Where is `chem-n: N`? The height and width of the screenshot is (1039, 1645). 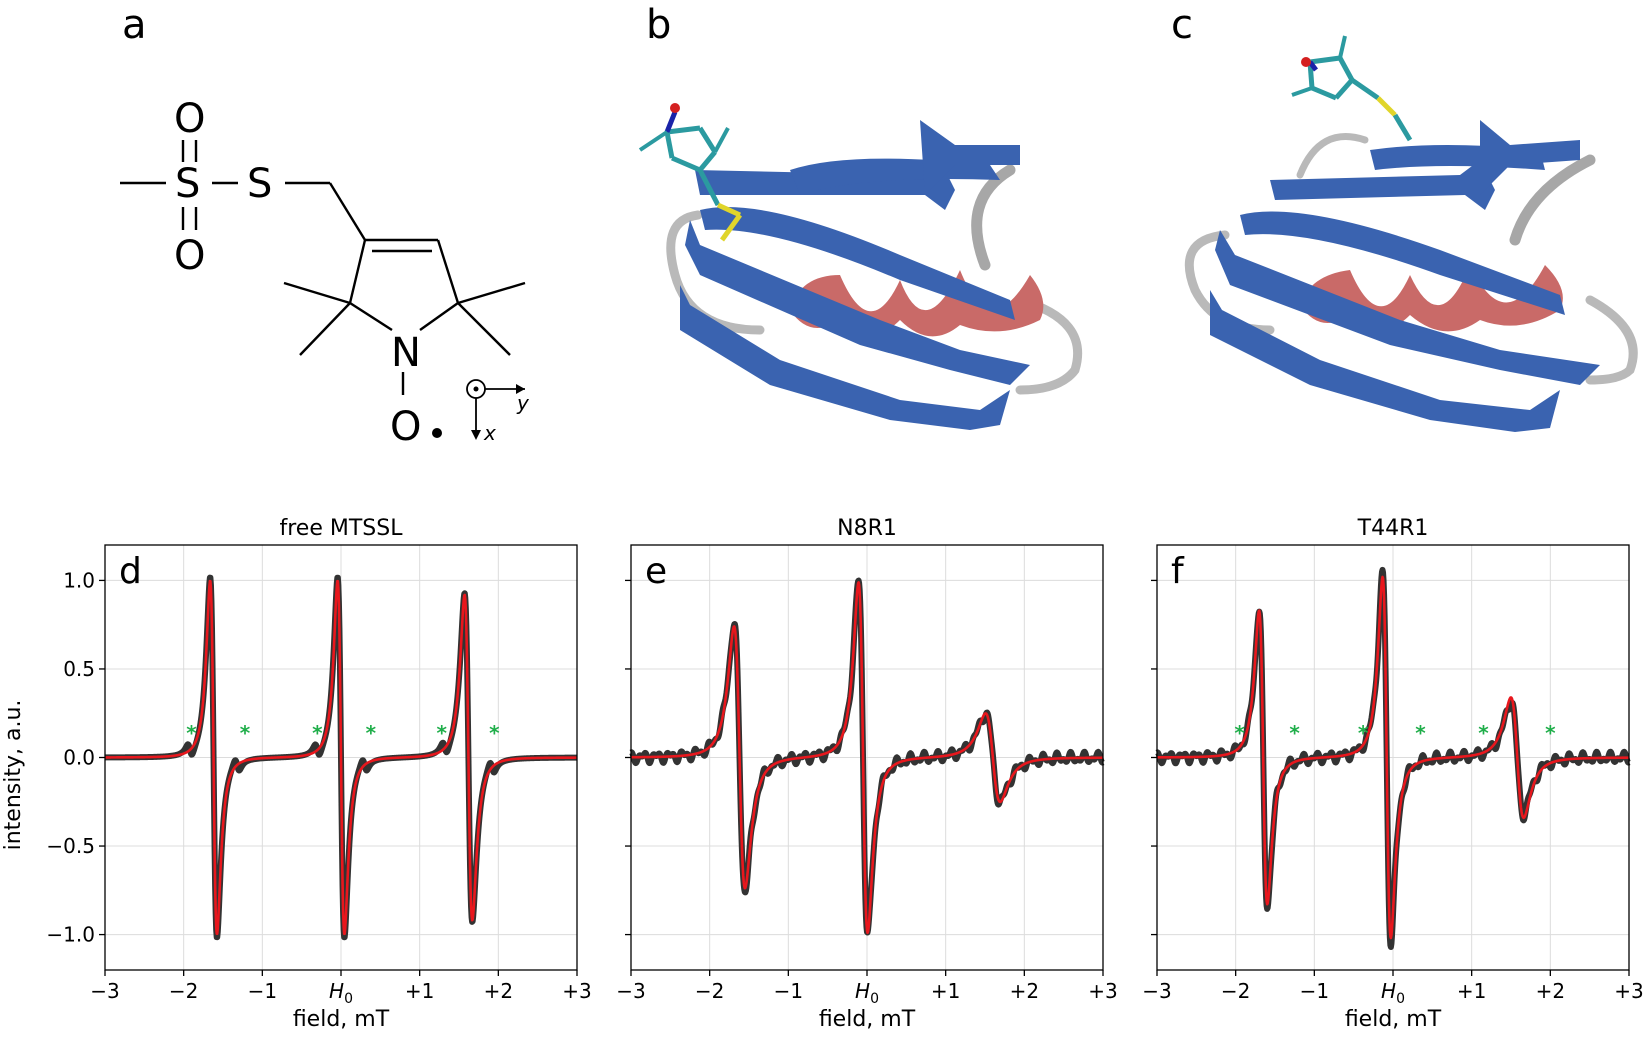
chem-n: N is located at coordinates (406, 353).